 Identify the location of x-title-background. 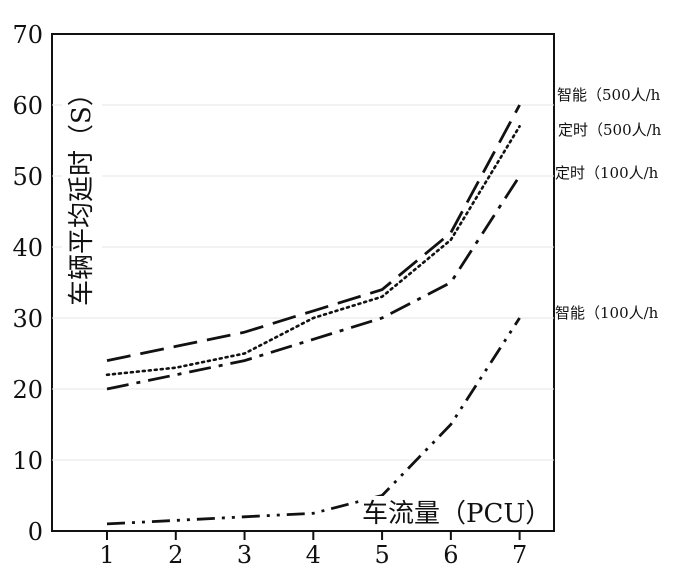
(457, 513).